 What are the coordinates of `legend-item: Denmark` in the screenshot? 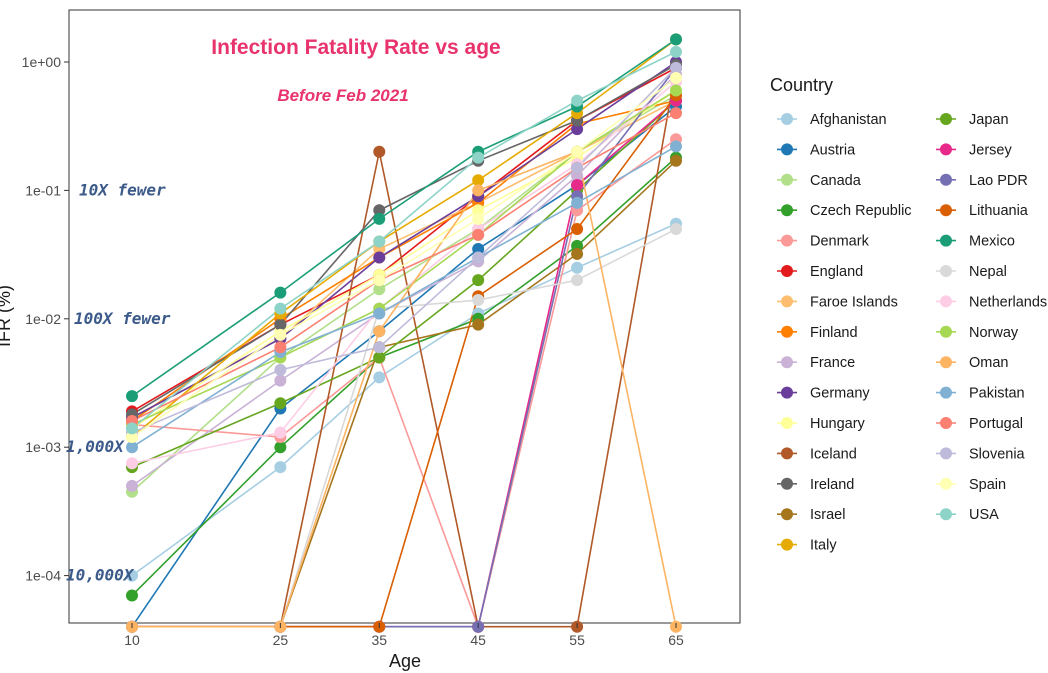 It's located at (823, 242).